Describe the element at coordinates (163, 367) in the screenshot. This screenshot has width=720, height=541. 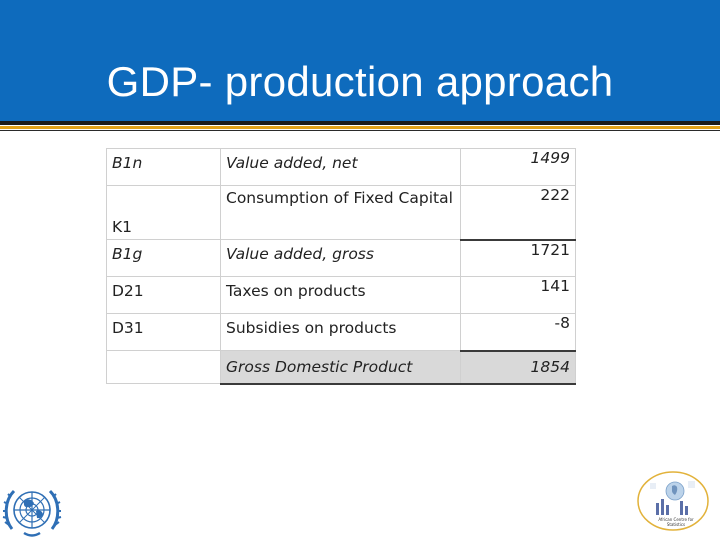
I see `account-code` at that location.